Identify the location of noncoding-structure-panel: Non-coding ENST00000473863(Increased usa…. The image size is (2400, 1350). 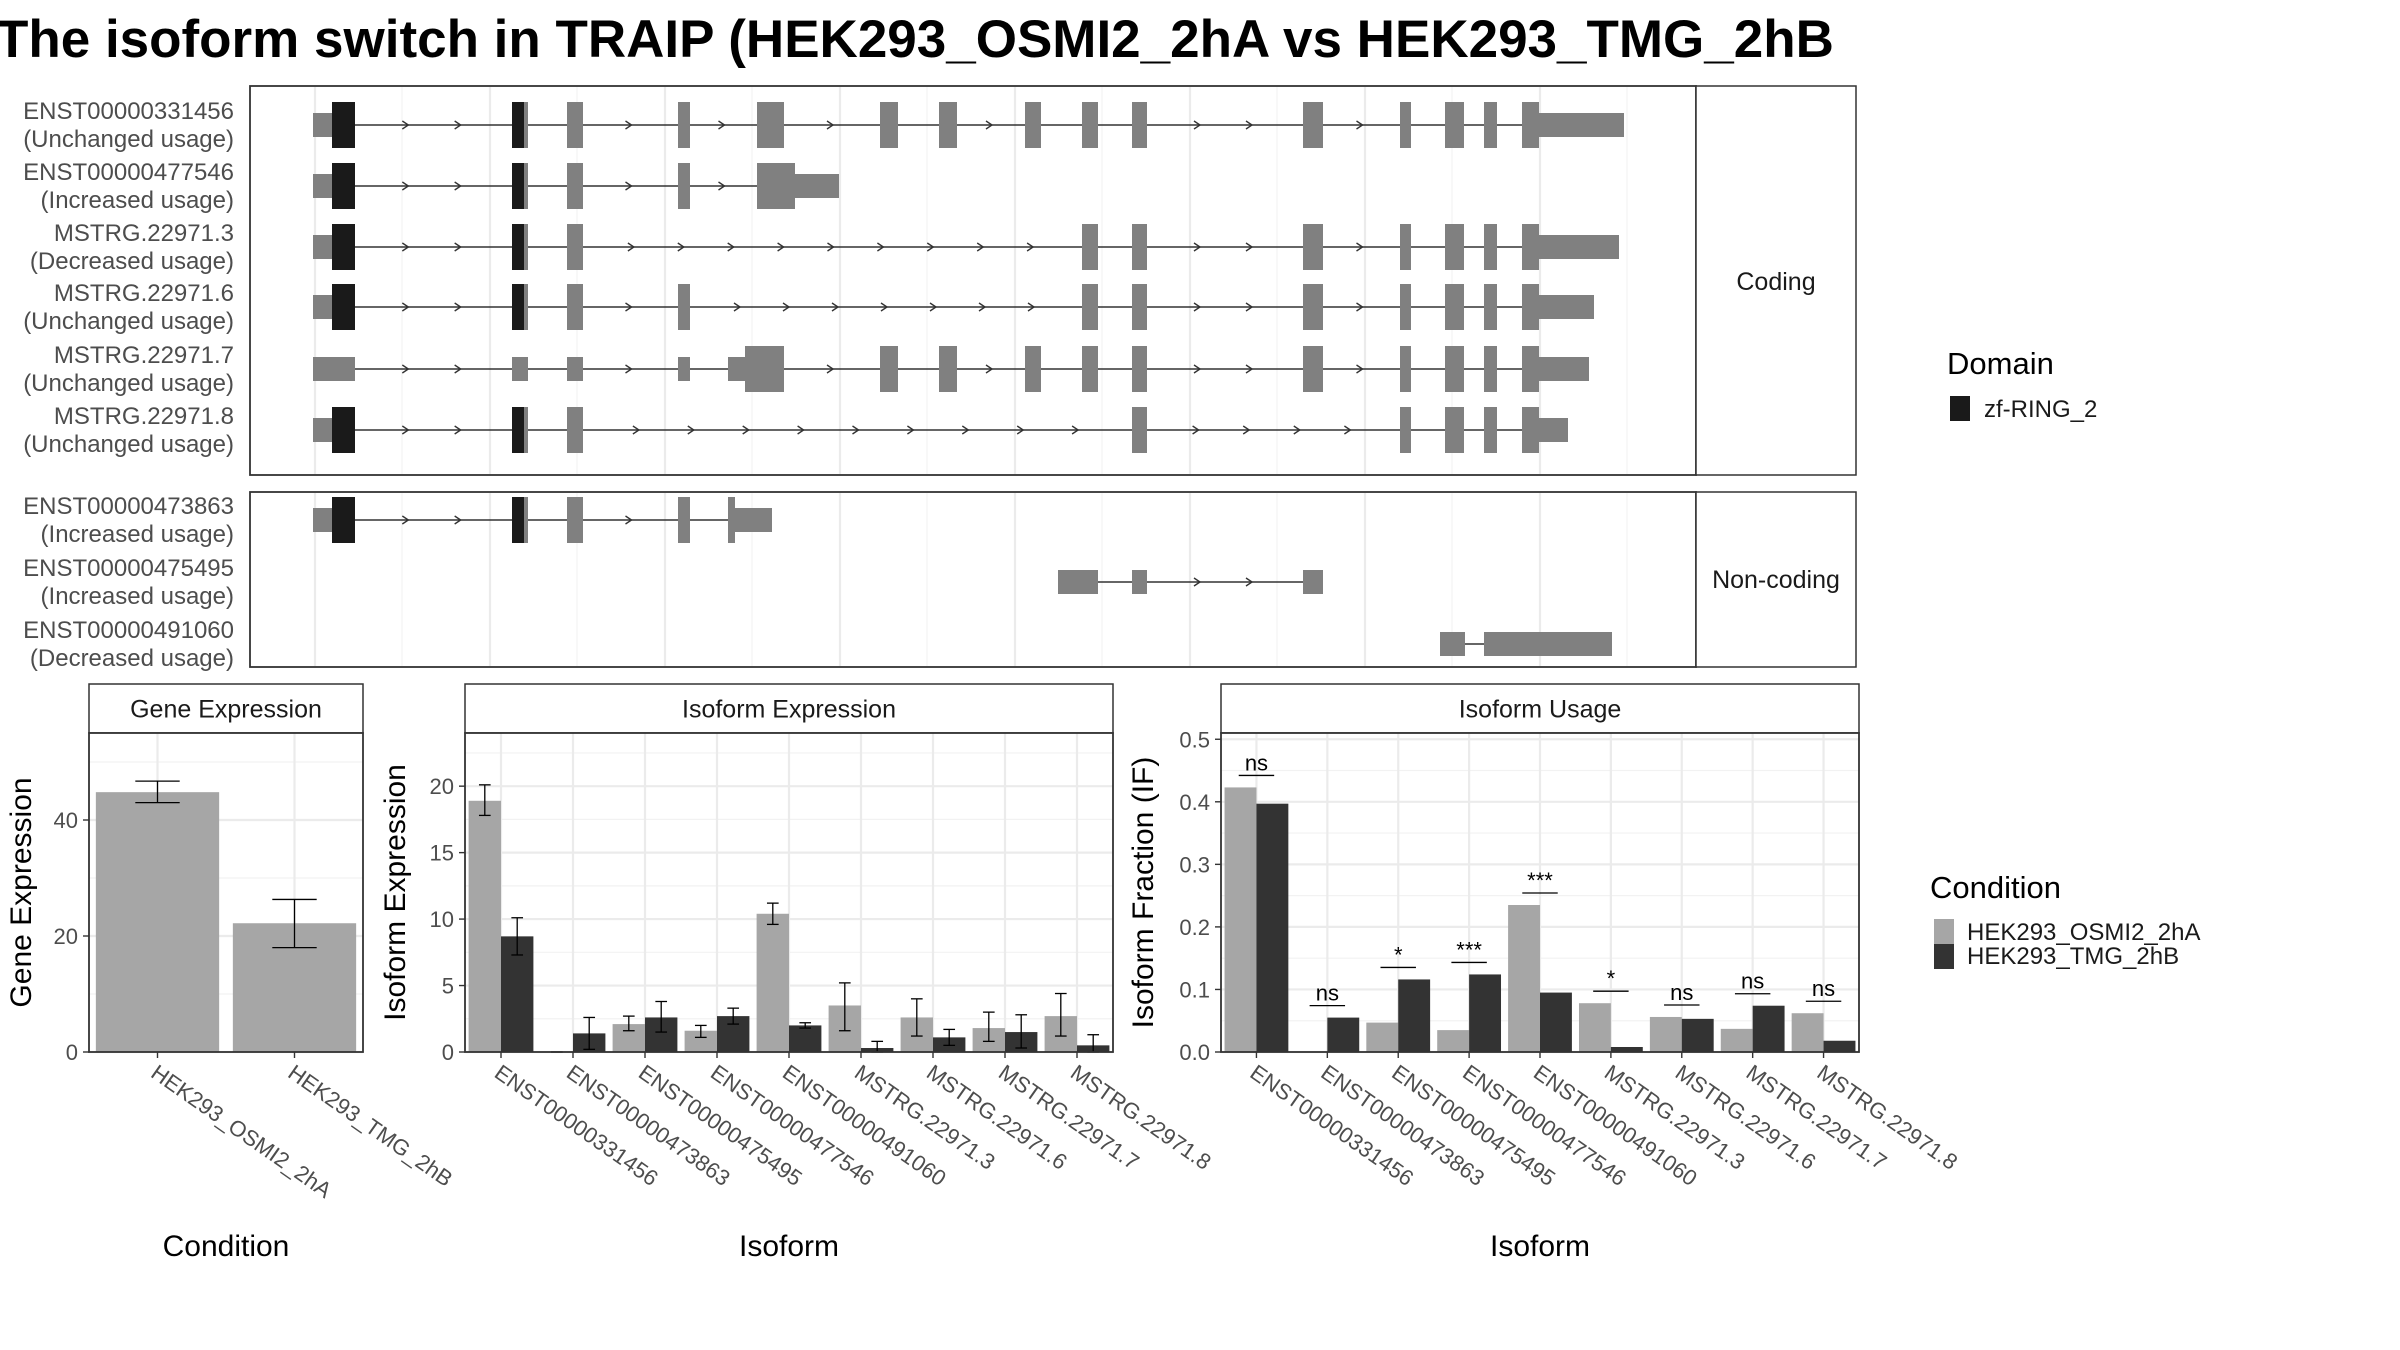
(940, 581).